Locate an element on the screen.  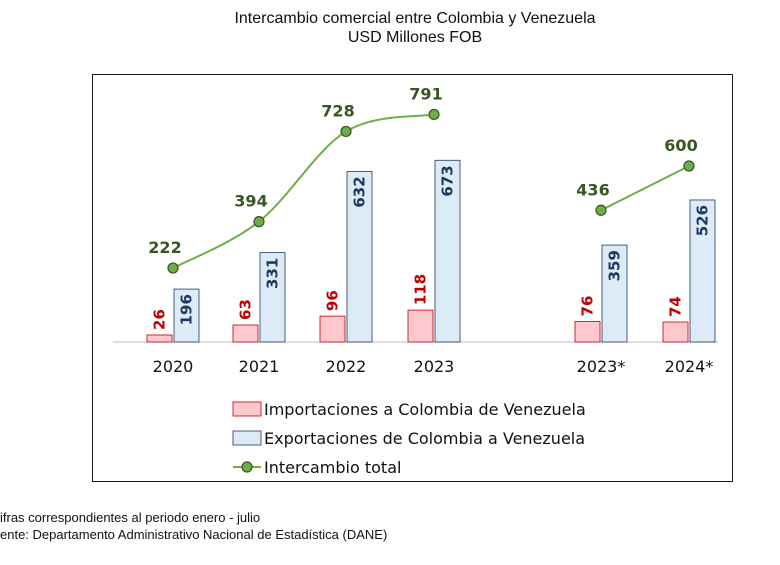
legend-label-imports: Importaciones a Colombia de Venezuela is located at coordinates (425, 409).